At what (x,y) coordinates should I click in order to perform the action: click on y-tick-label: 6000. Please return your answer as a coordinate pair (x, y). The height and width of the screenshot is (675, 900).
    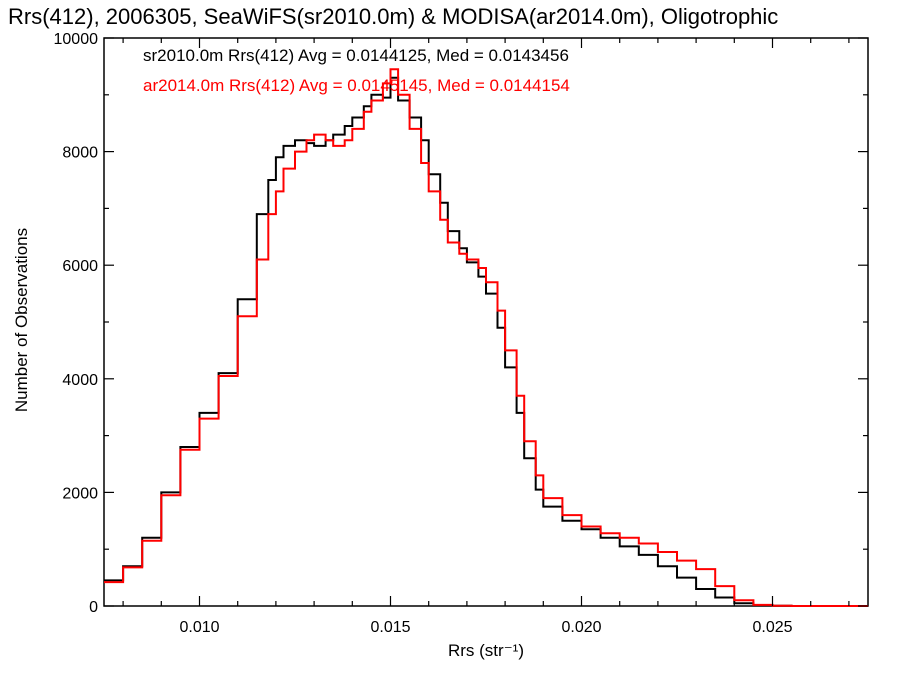
    Looking at the image, I should click on (80, 266).